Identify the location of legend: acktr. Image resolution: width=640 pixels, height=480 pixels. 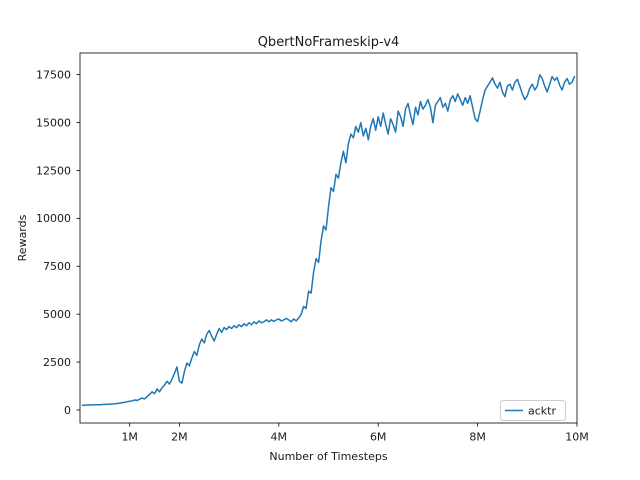
(533, 410).